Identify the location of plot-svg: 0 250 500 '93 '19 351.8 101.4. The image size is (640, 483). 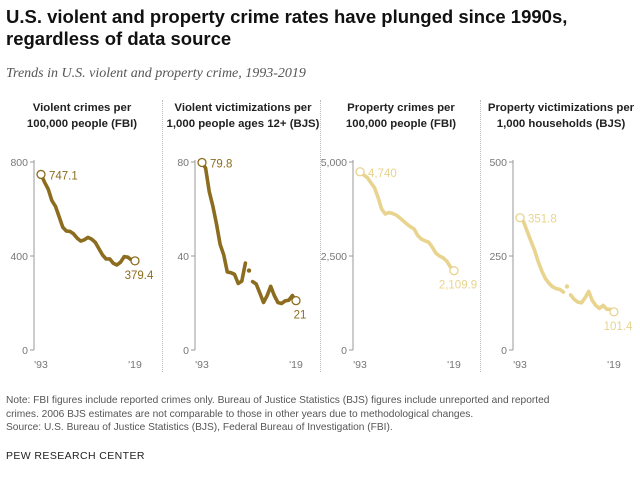
(561, 264).